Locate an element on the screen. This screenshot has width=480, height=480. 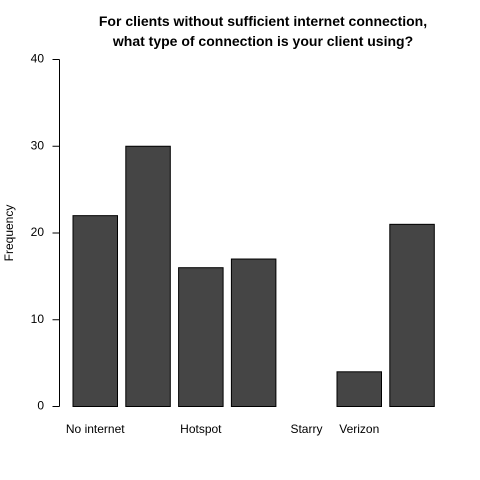
x-tick-label: No internet is located at coordinates (95, 429).